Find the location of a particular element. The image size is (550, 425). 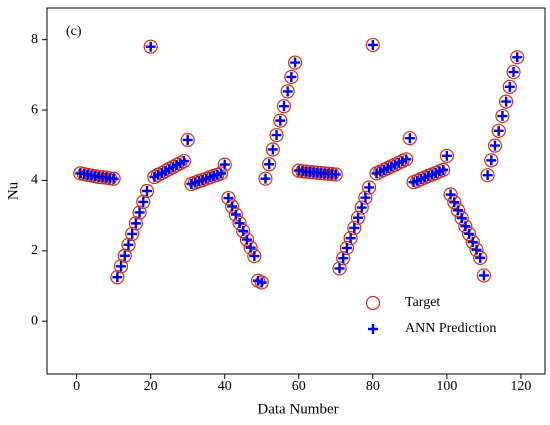

y-tick-label: 4 is located at coordinates (34, 180).